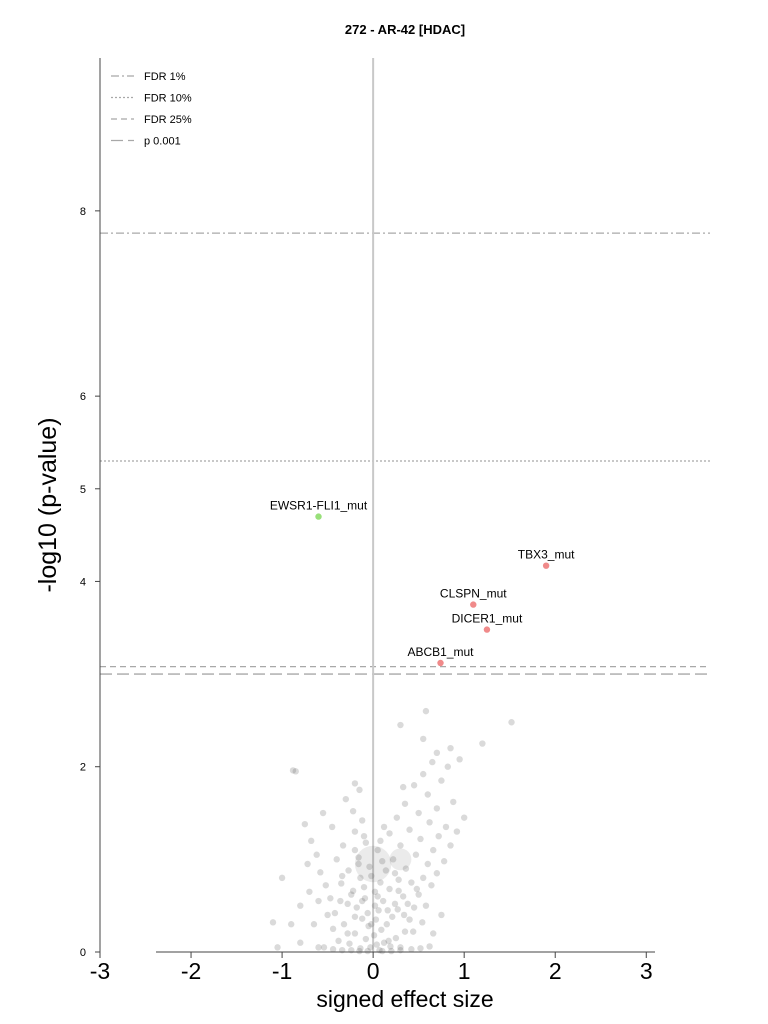  I want to click on legend-label-2: FDR 25%, so click(168, 120).